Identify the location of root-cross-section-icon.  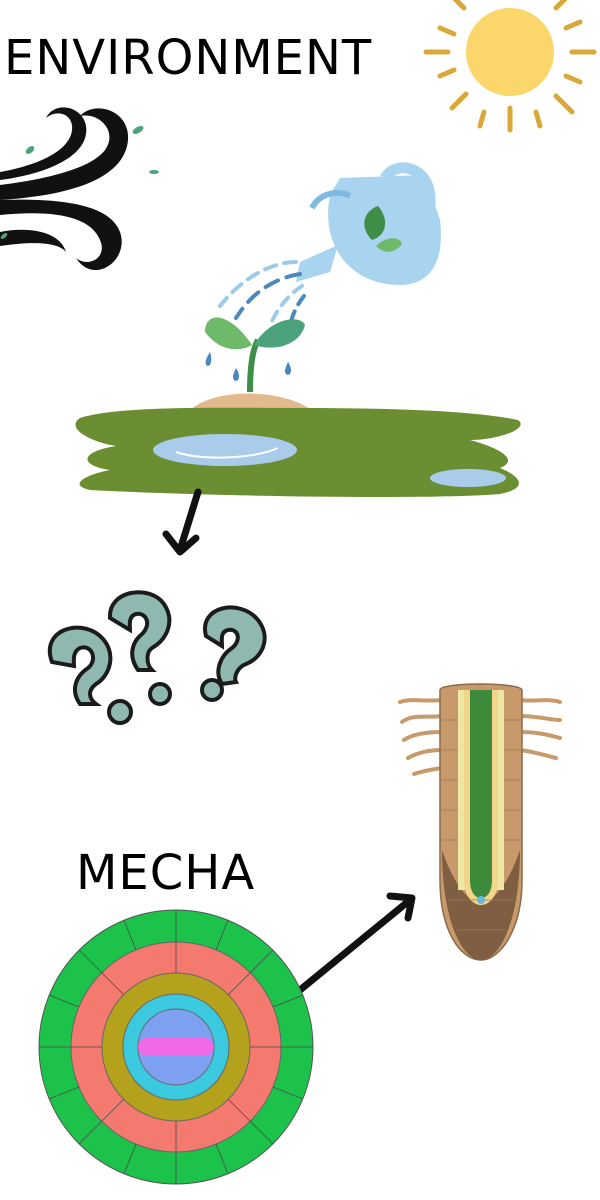
(176, 1047).